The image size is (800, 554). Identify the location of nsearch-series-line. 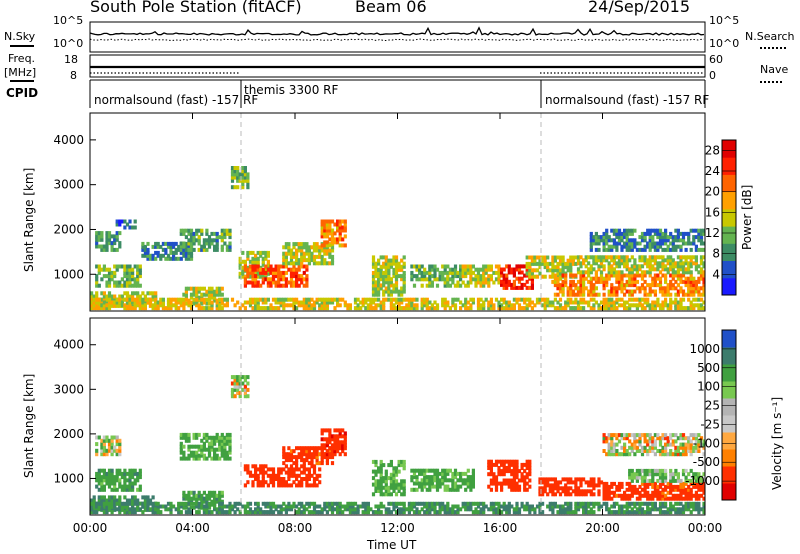
(397, 40).